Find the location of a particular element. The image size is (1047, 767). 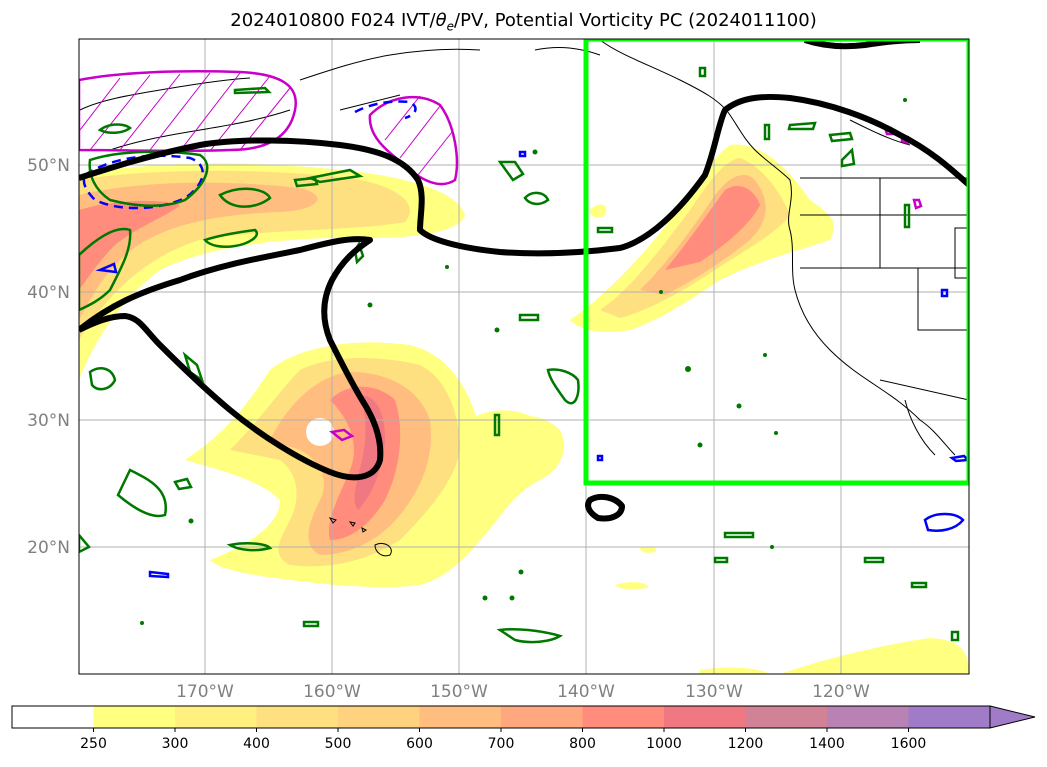

colorbar: 250 300 400 500 600 700 800 1000 1200 1400 1600 is located at coordinates (523, 728).